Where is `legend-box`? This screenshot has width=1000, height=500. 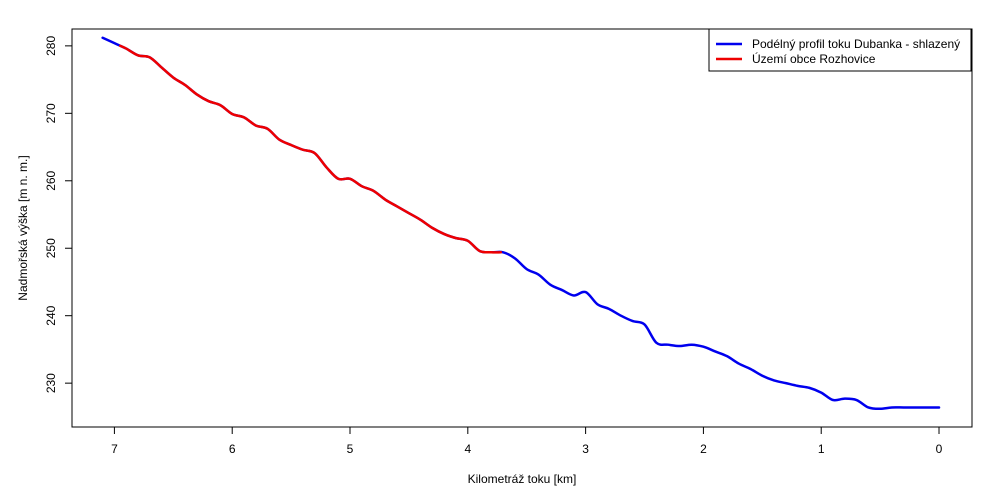 legend-box is located at coordinates (840, 50).